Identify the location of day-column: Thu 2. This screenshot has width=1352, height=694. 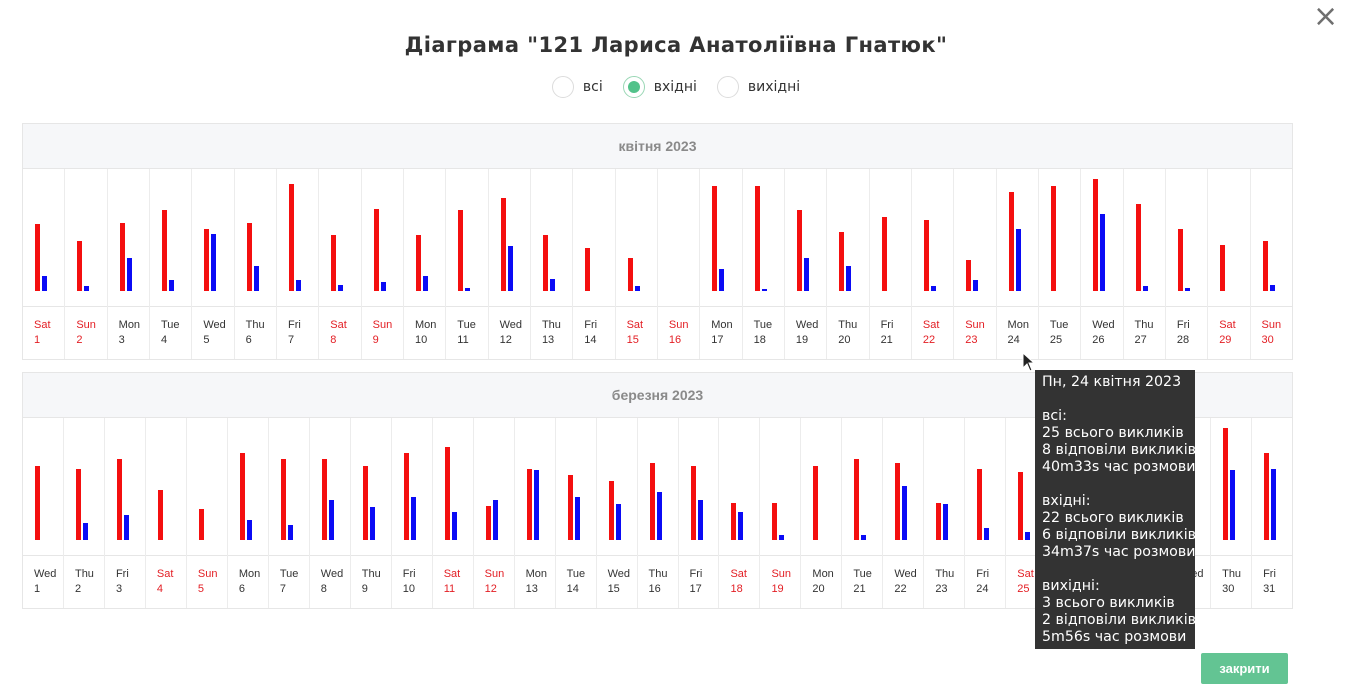
(84, 513).